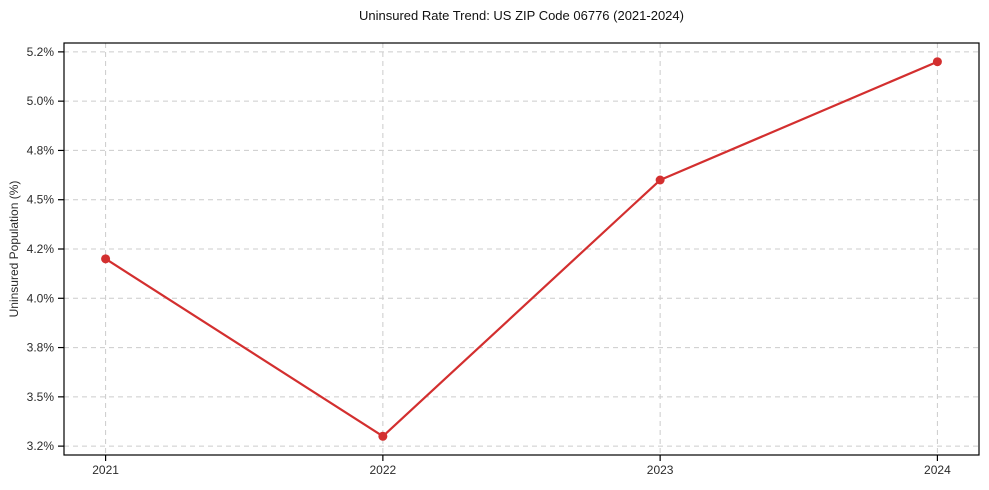 This screenshot has width=989, height=490. Describe the element at coordinates (41, 397) in the screenshot. I see `y-tick-label: 3.5%` at that location.